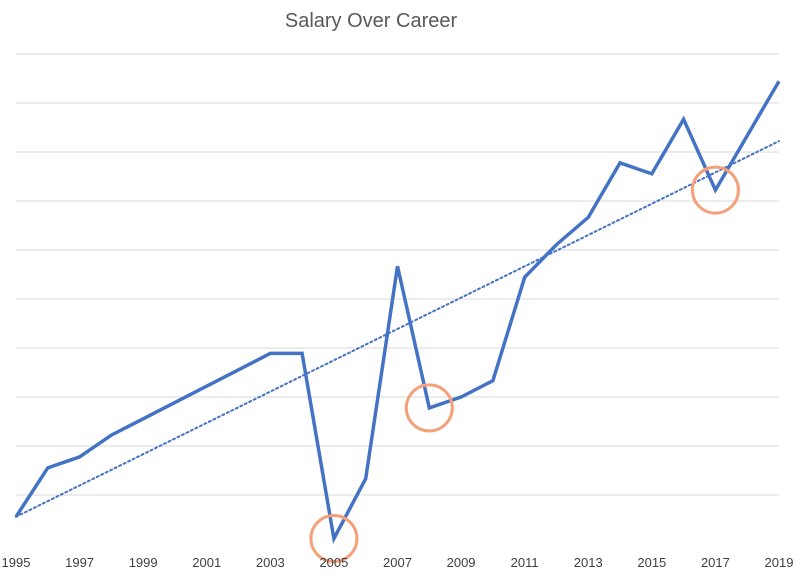 This screenshot has width=800, height=584. Describe the element at coordinates (779, 562) in the screenshot. I see `x-tick-label: 2019` at that location.